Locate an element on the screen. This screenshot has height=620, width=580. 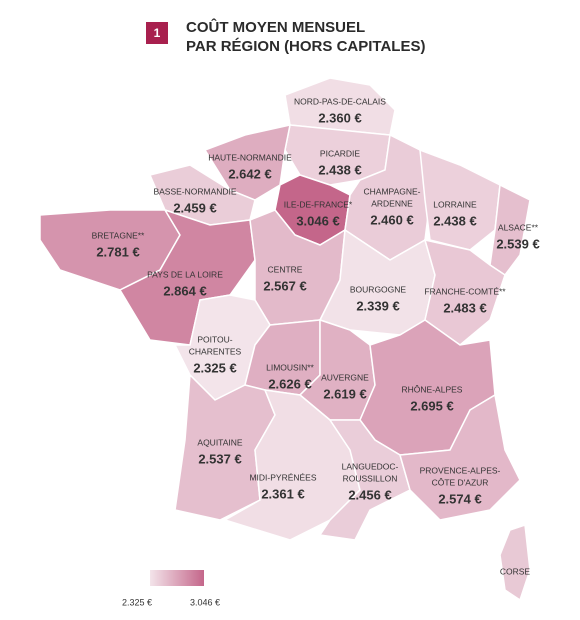
region-name: LORRAINE is located at coordinates (455, 204).